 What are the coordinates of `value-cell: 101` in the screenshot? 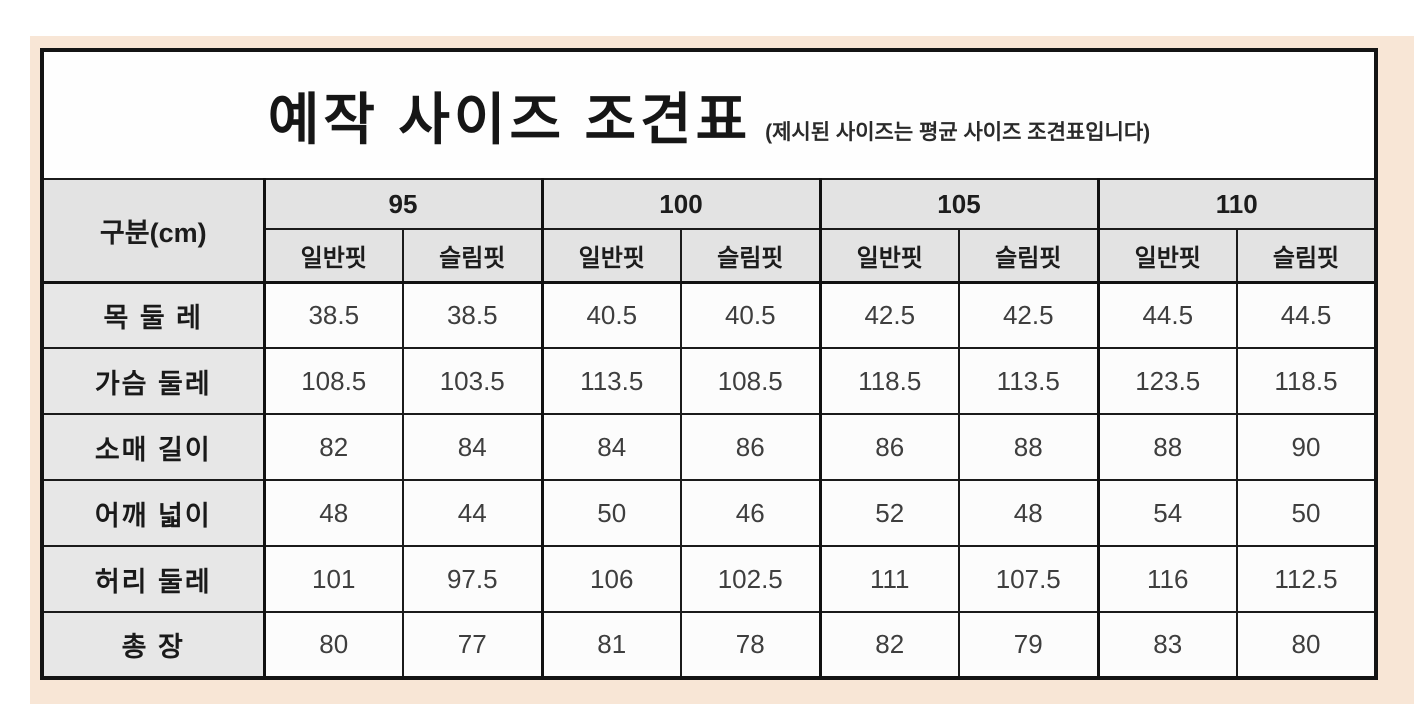 It's located at (333, 579).